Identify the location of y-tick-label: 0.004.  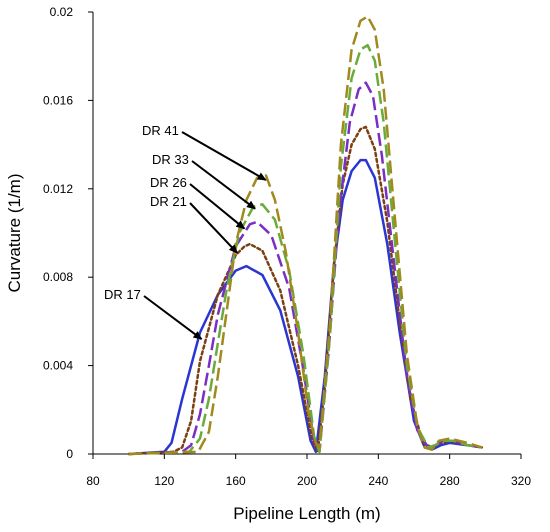
(58, 366).